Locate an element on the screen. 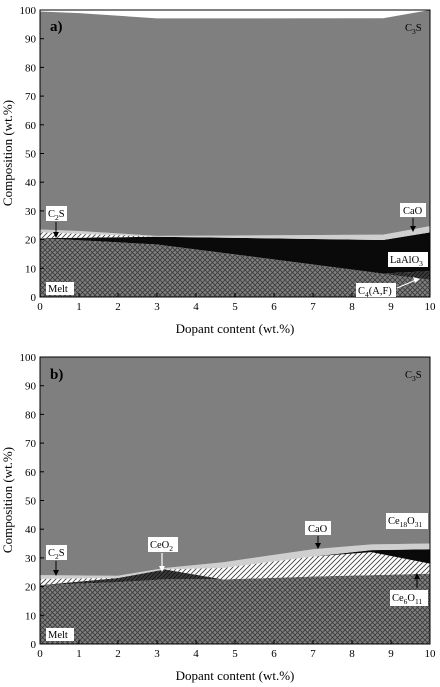  panel-b-y-tick-label: 50 is located at coordinates (31, 502).